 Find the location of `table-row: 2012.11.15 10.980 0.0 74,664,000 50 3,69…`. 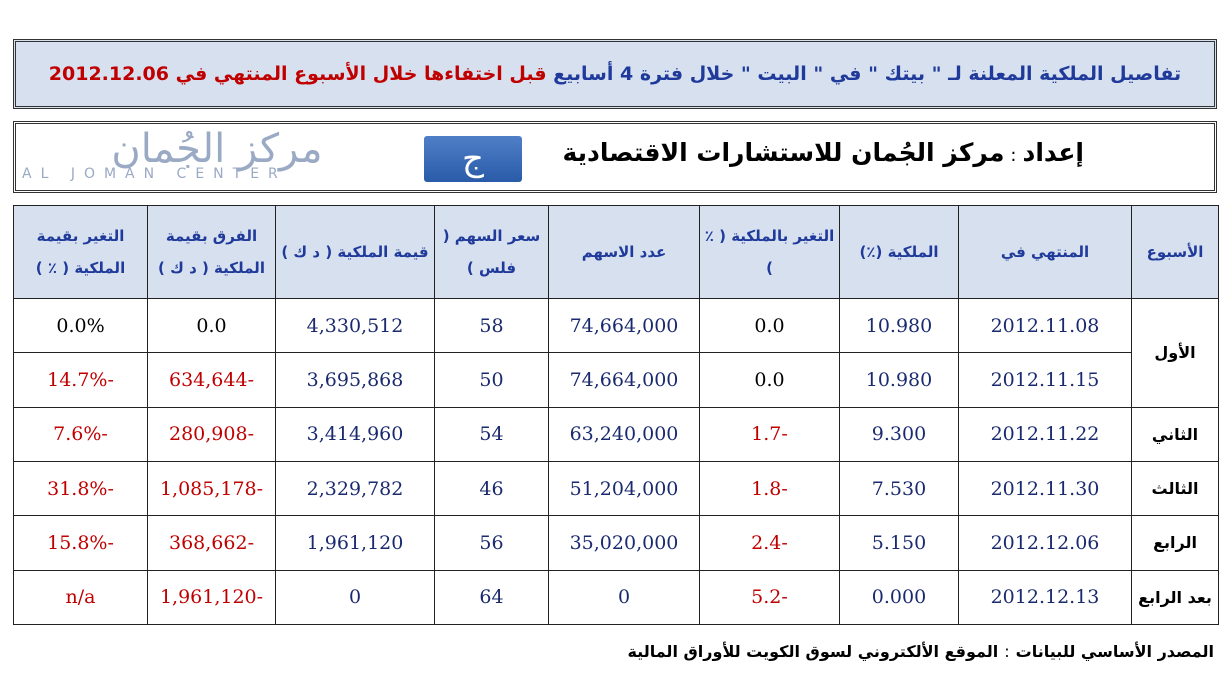

table-row: 2012.11.15 10.980 0.0 74,664,000 50 3,69… is located at coordinates (616, 380).